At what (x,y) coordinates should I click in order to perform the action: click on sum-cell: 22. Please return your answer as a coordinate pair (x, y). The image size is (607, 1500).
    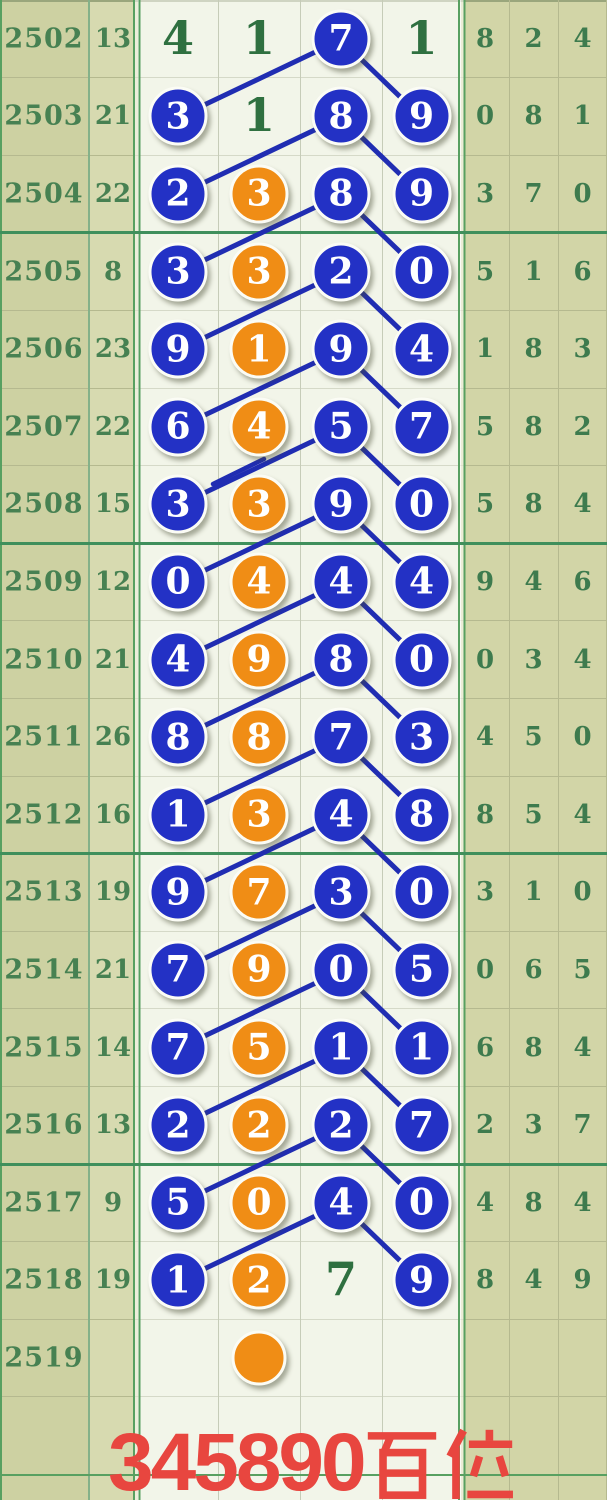
    Looking at the image, I should click on (113, 193).